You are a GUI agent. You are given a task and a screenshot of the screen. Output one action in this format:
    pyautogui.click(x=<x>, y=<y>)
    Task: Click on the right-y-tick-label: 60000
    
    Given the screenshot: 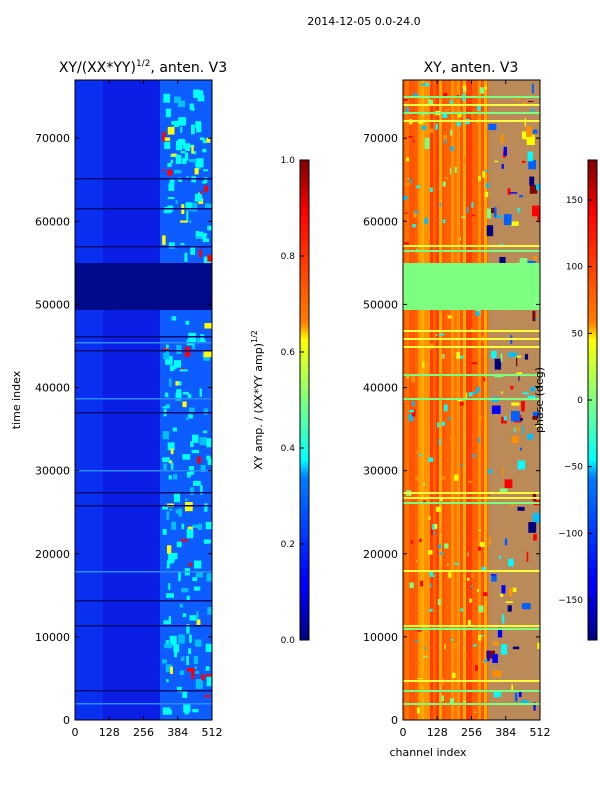 What is the action you would take?
    pyautogui.click(x=380, y=221)
    